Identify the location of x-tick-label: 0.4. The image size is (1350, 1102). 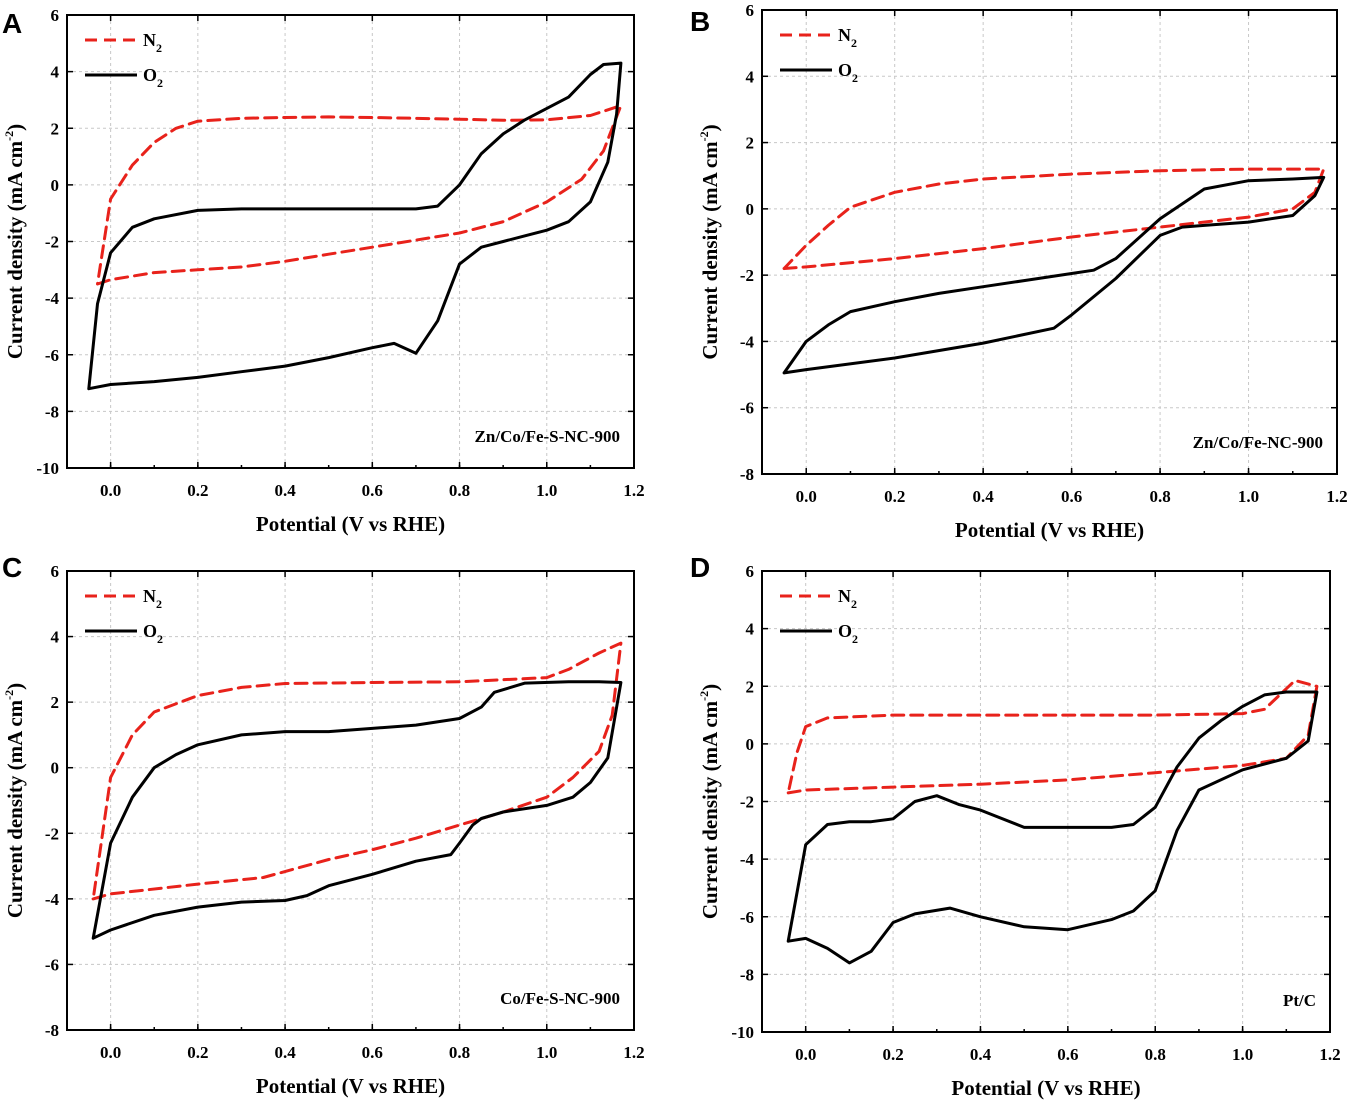
(285, 1052).